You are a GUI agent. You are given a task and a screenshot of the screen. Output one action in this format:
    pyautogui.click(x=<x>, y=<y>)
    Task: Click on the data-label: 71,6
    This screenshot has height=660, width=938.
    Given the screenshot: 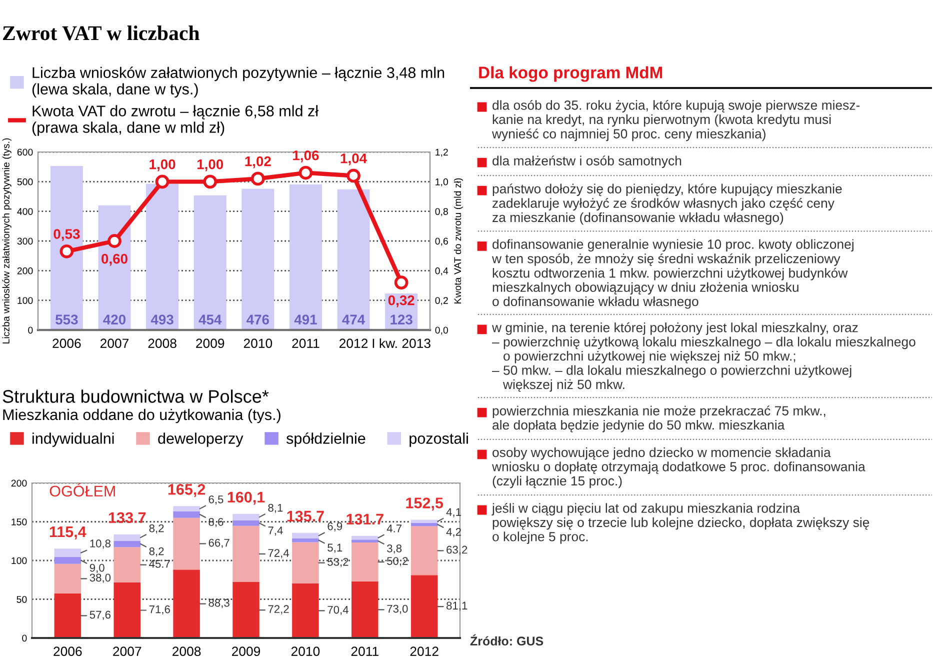 What is the action you would take?
    pyautogui.click(x=159, y=610)
    